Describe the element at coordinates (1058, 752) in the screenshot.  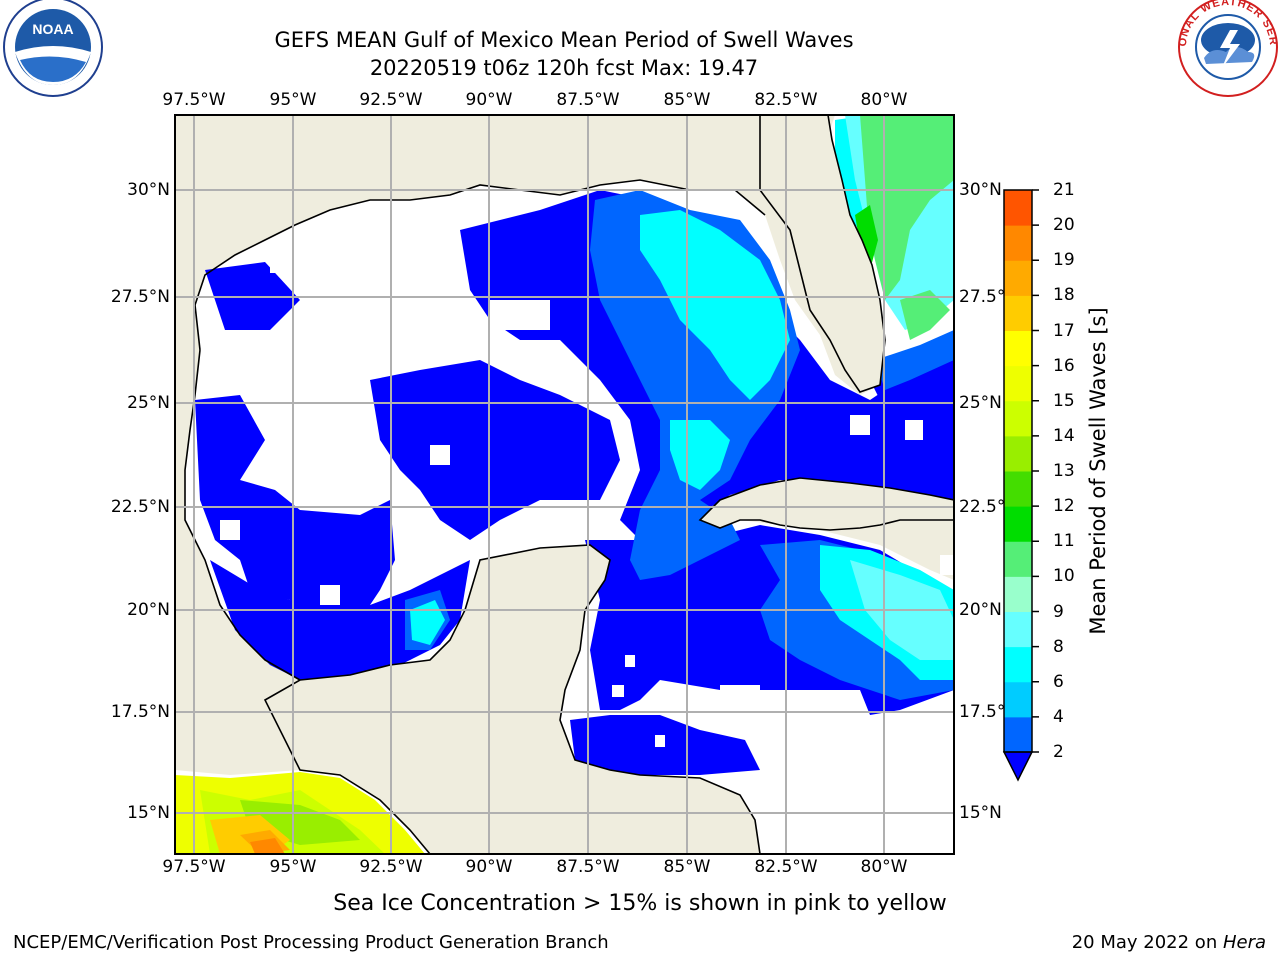
I see `colorbar-tick-label: 2` at that location.